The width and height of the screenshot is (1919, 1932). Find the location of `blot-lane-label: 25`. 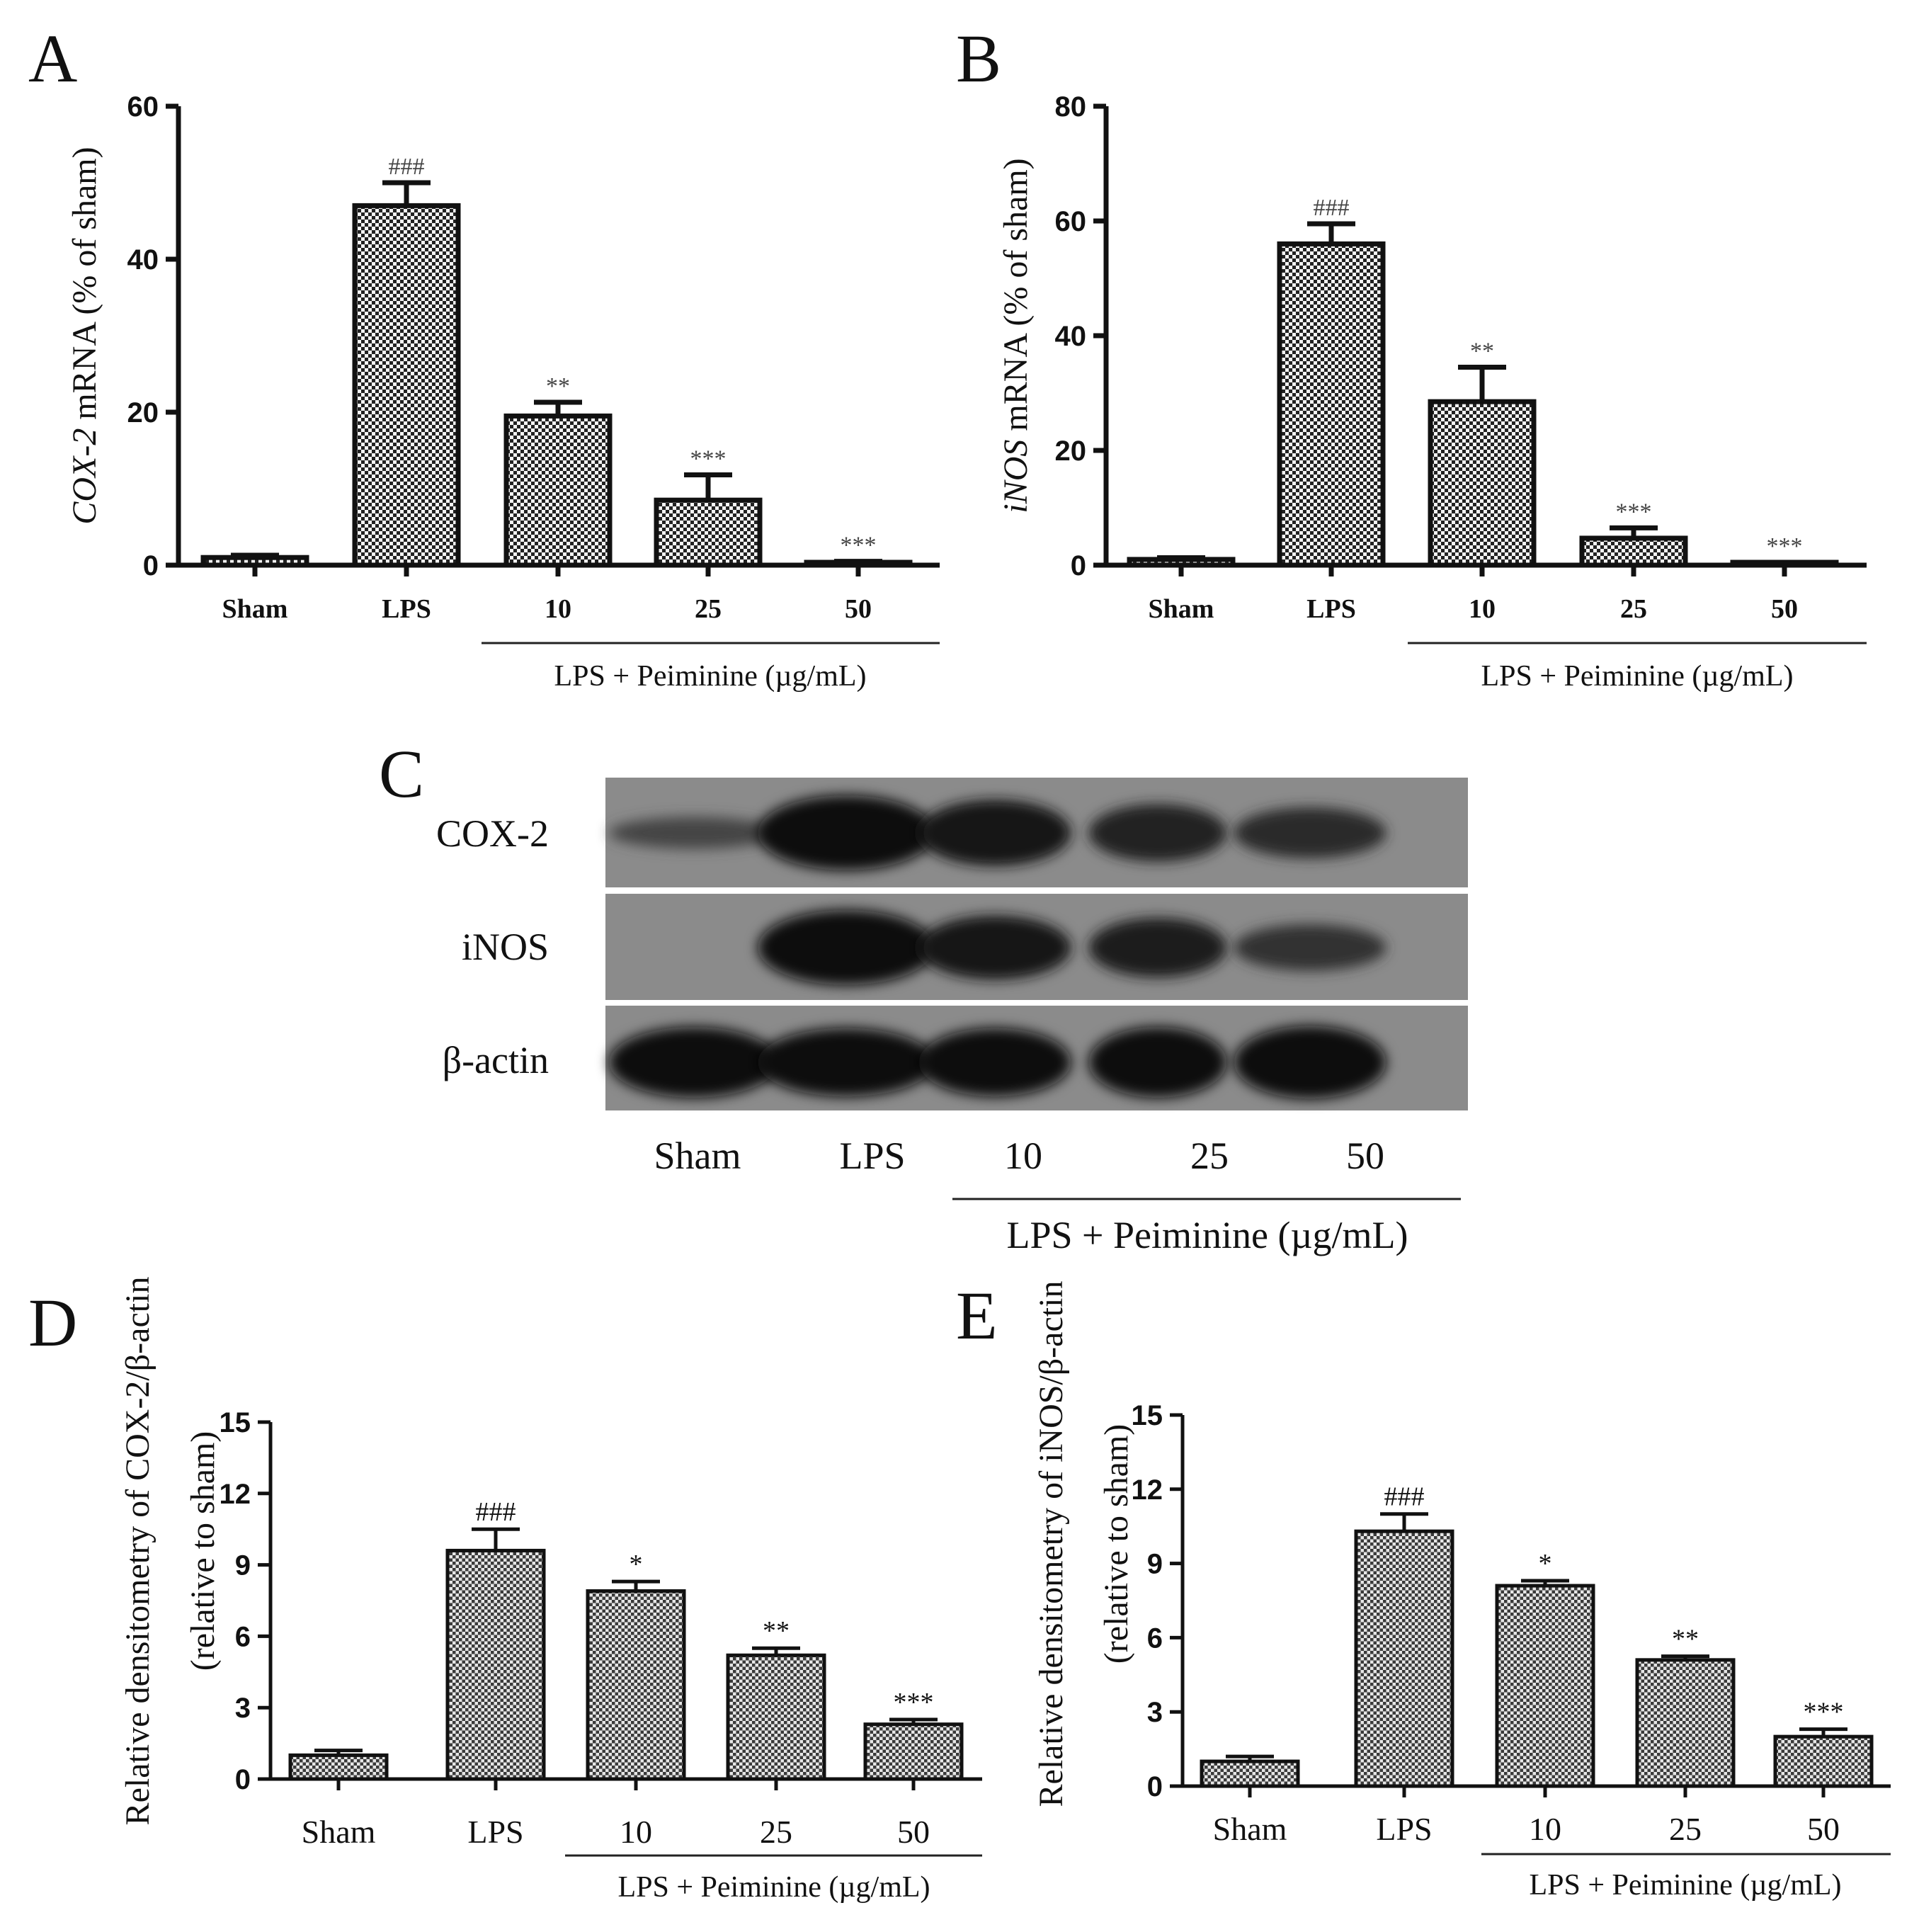

blot-lane-label: 25 is located at coordinates (1209, 1156).